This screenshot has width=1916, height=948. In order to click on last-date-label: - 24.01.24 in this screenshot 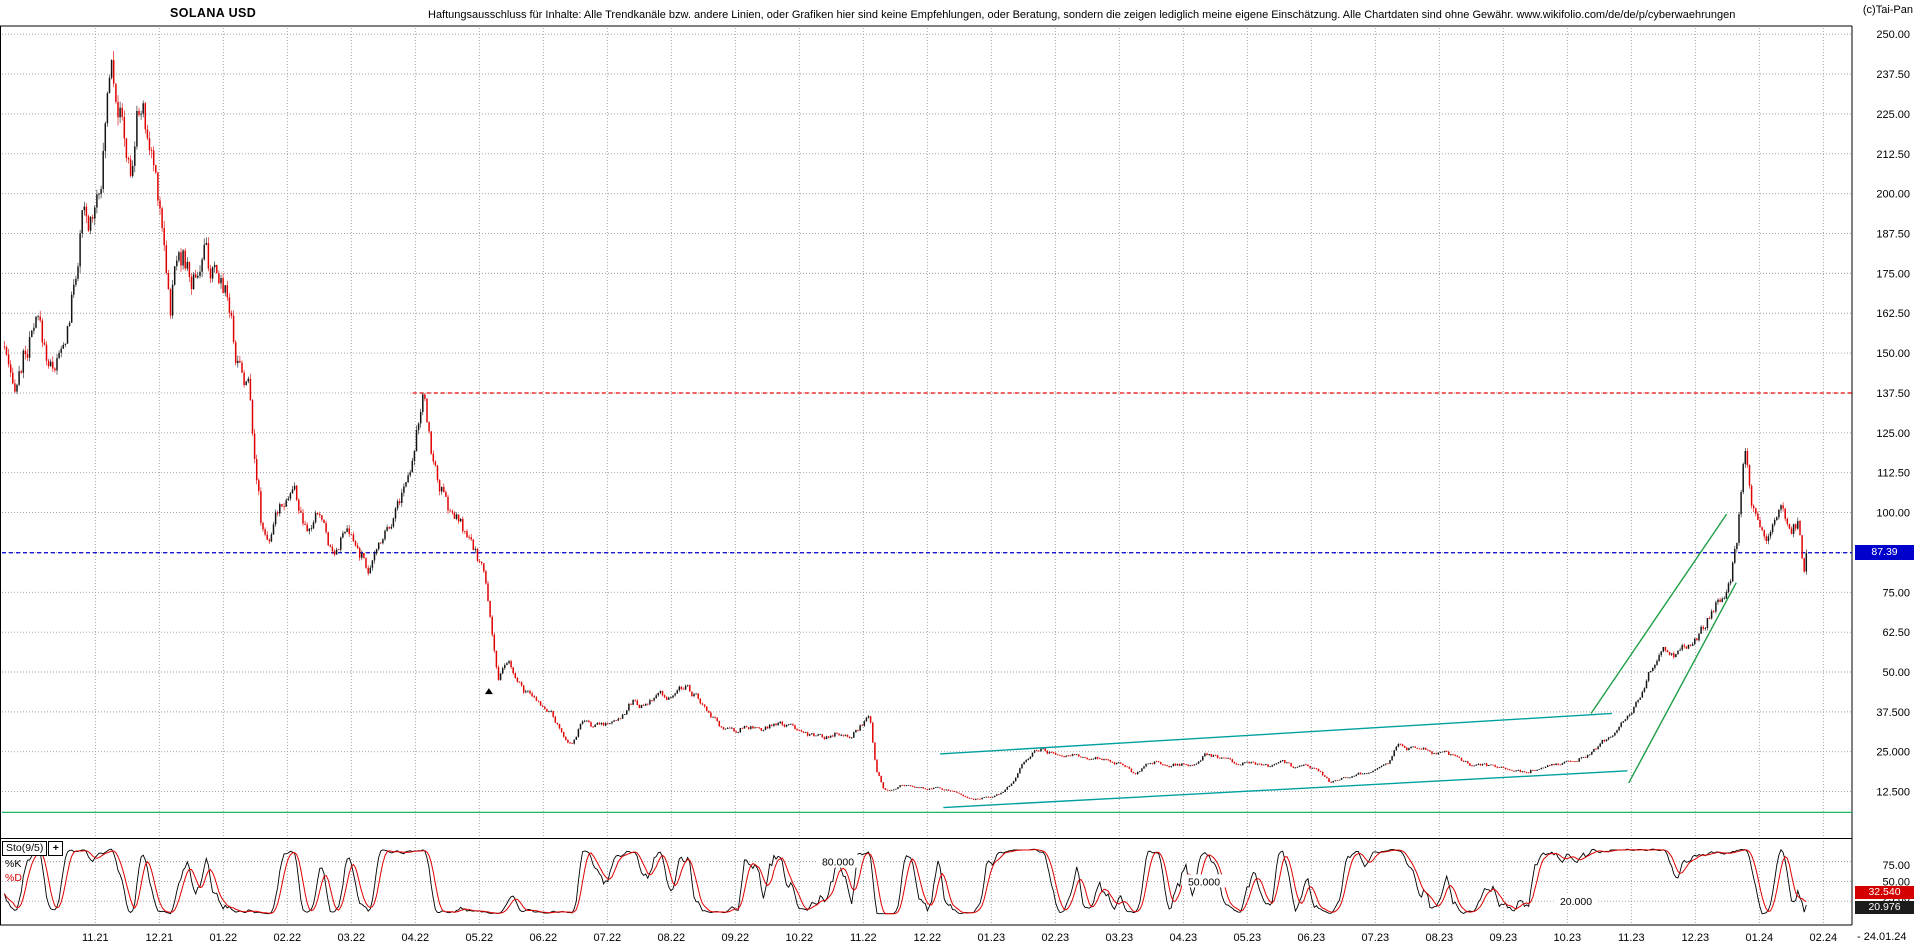, I will do `click(1882, 937)`.